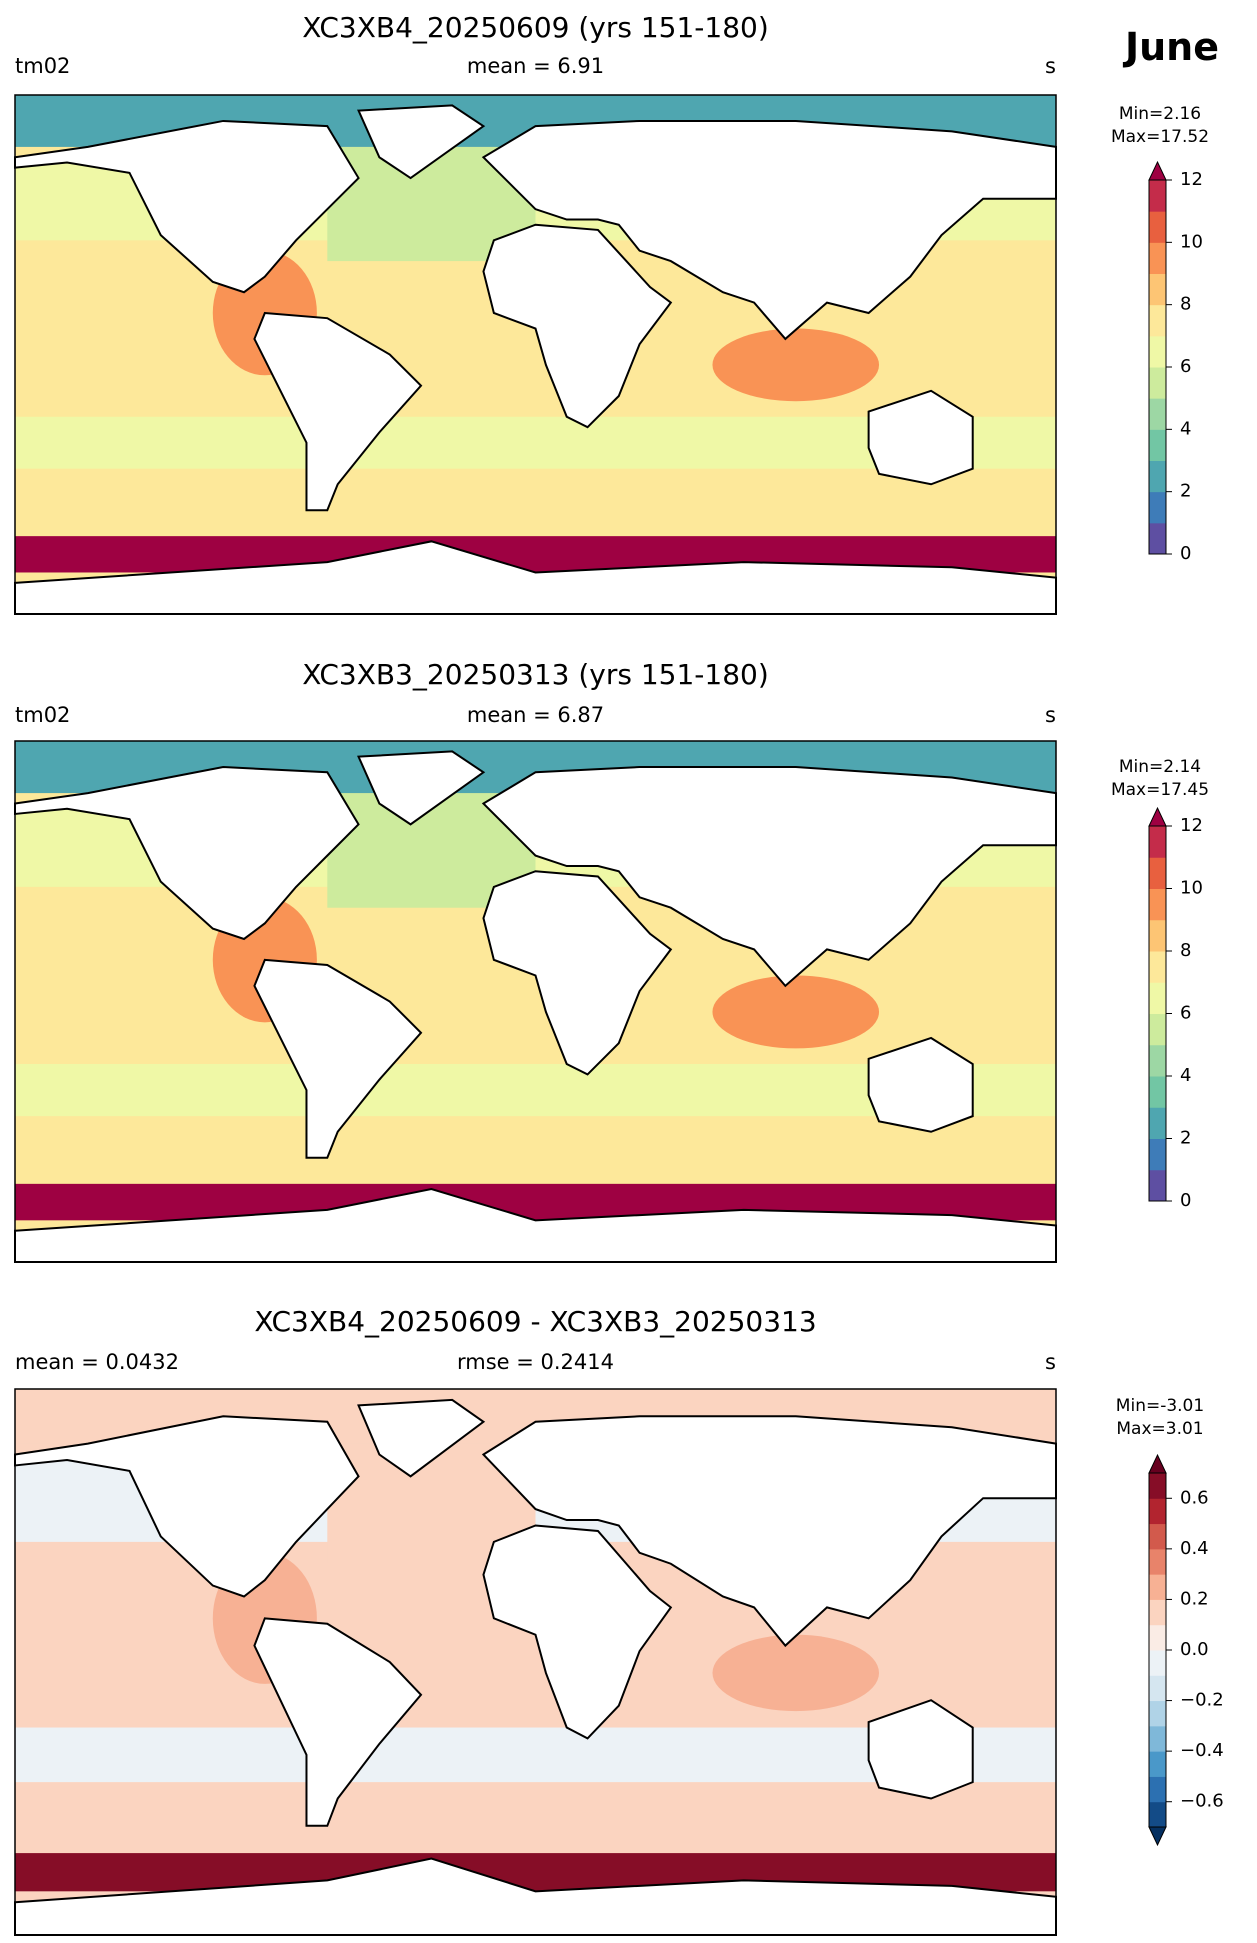 The width and height of the screenshot is (1257, 1943). I want to click on max-label: Max=3.01, so click(1159, 1429).